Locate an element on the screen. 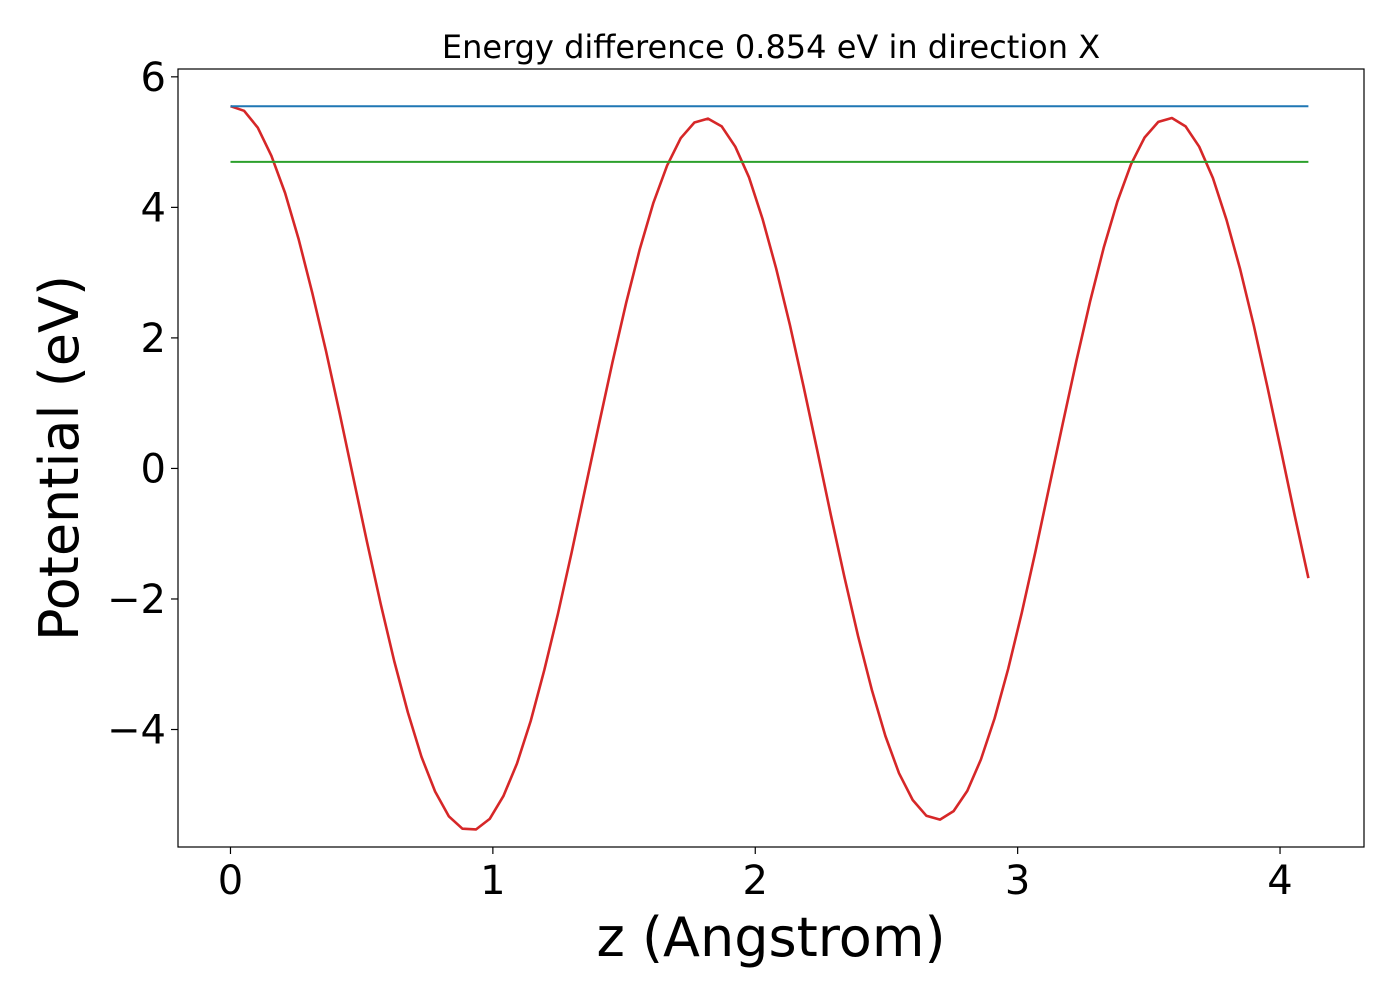 This screenshot has width=1400, height=1000. y-tick-label: 0 is located at coordinates (153, 469).